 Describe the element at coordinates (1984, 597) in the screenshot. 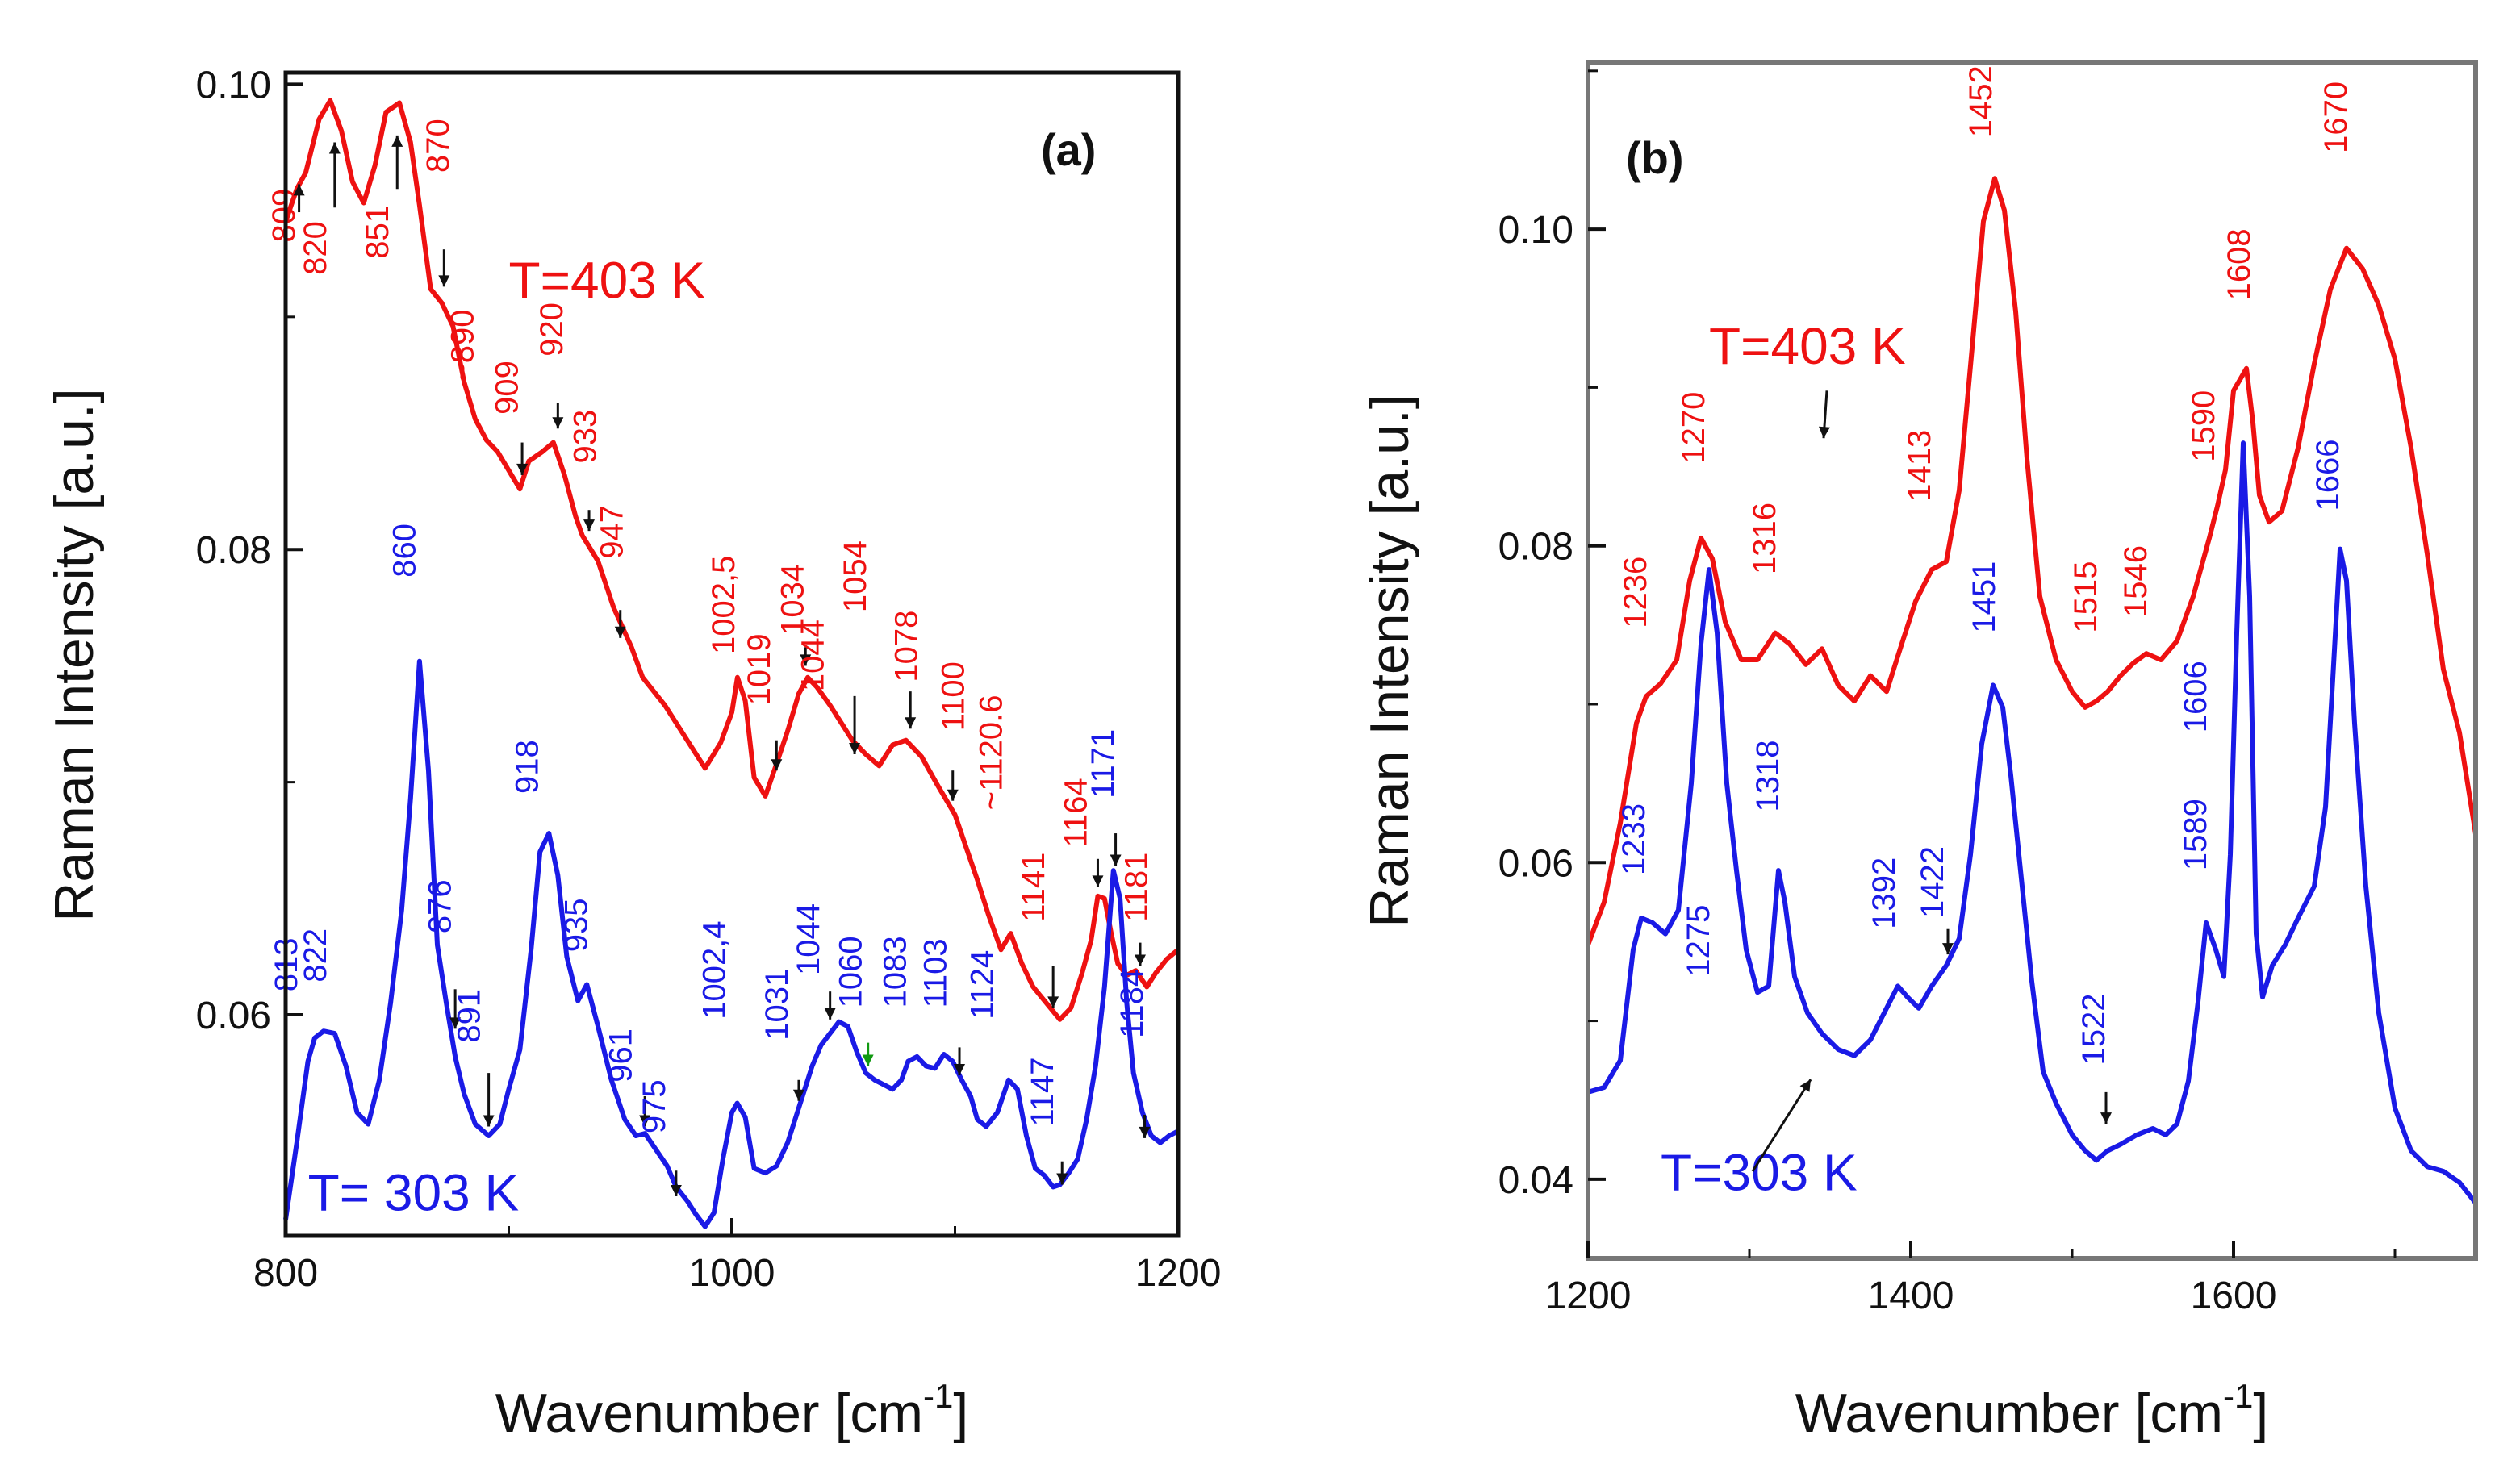

I see `peak-label: 1451` at that location.